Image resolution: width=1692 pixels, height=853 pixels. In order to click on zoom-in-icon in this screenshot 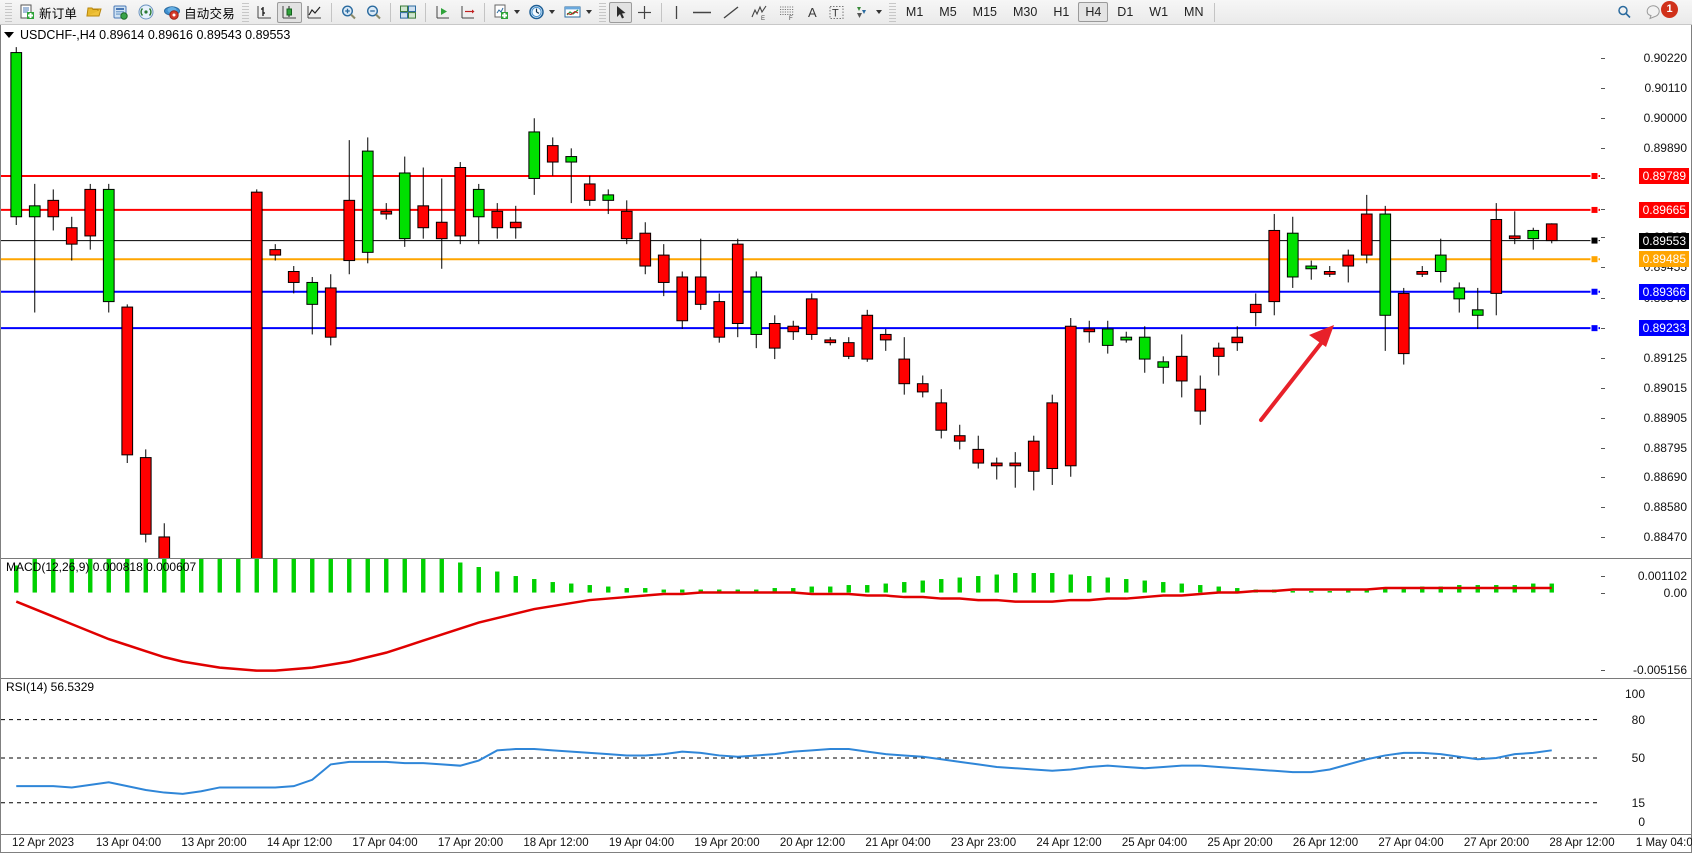, I will do `click(348, 11)`.